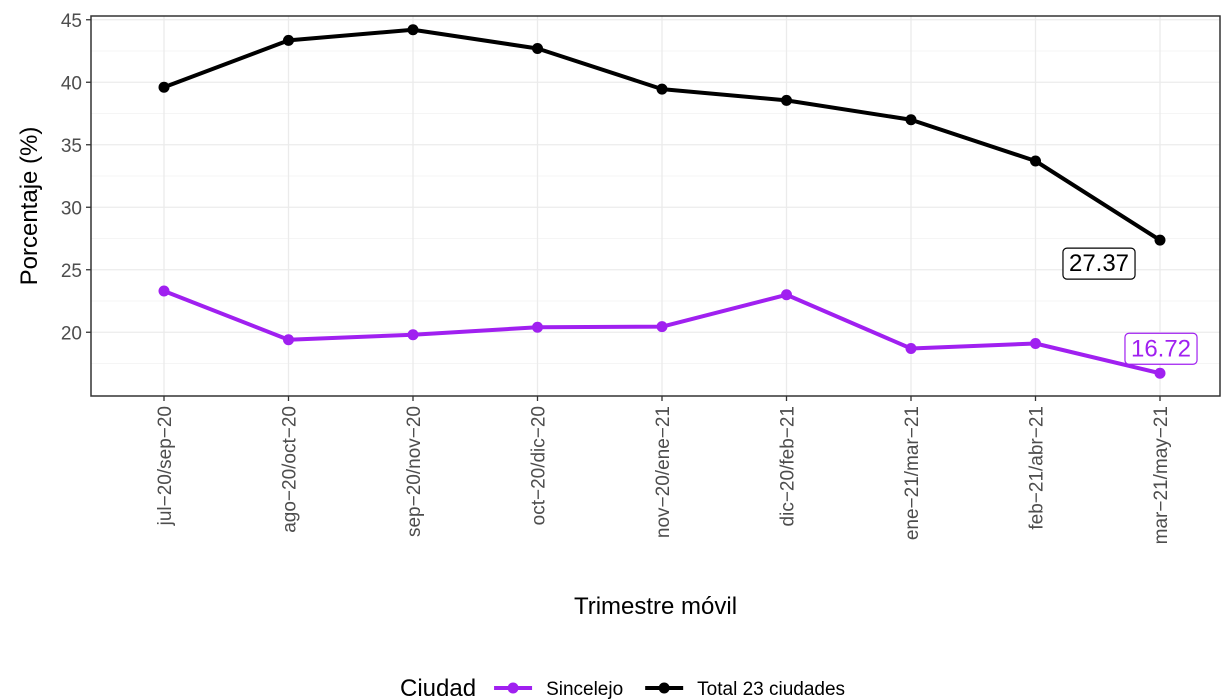 This screenshot has height=700, width=1228. What do you see at coordinates (771, 689) in the screenshot?
I see `legend-label: Total 23 ciudades` at bounding box center [771, 689].